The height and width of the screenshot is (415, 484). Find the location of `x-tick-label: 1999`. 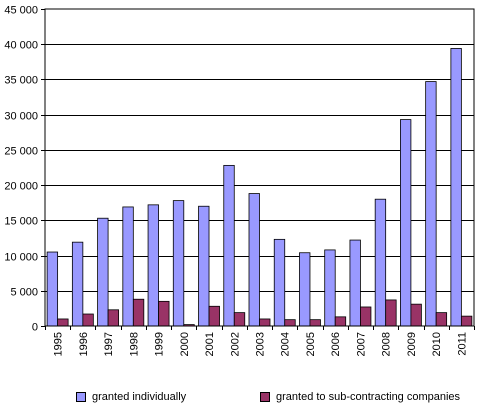

x-tick-label: 1999 is located at coordinates (160, 344).